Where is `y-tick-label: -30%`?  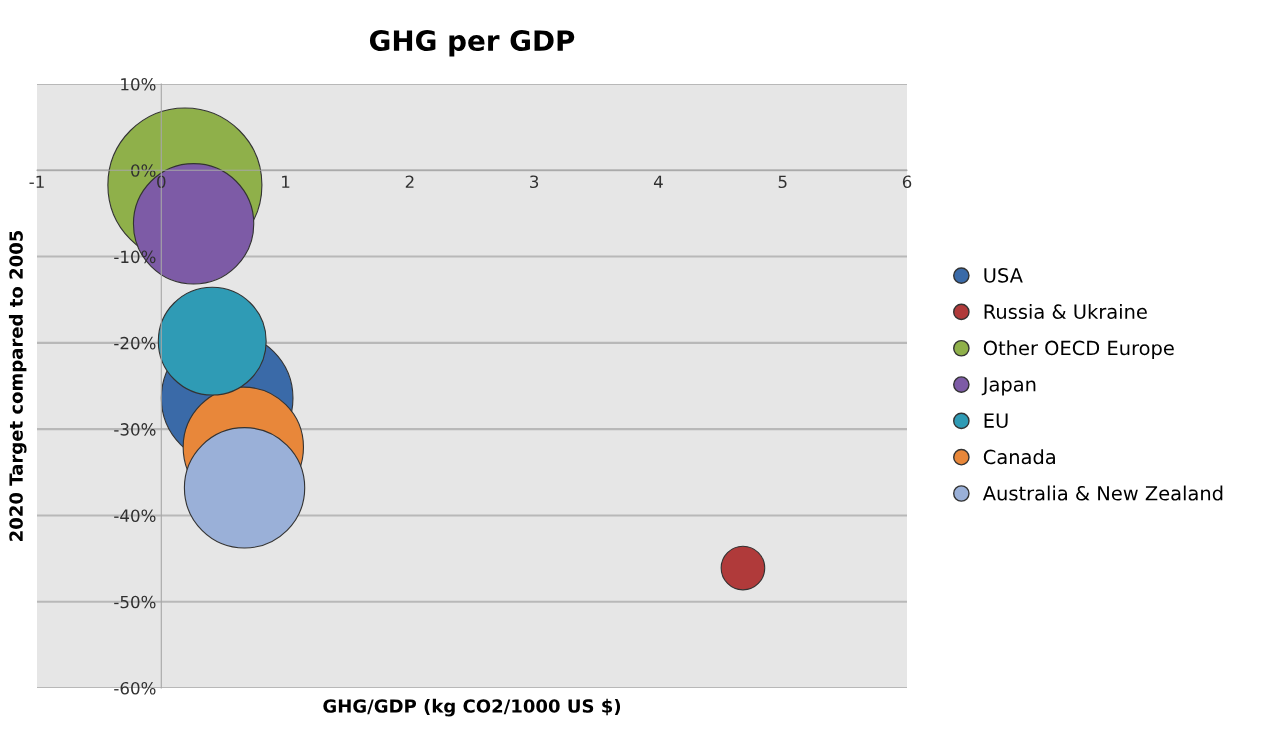 y-tick-label: -30% is located at coordinates (135, 429).